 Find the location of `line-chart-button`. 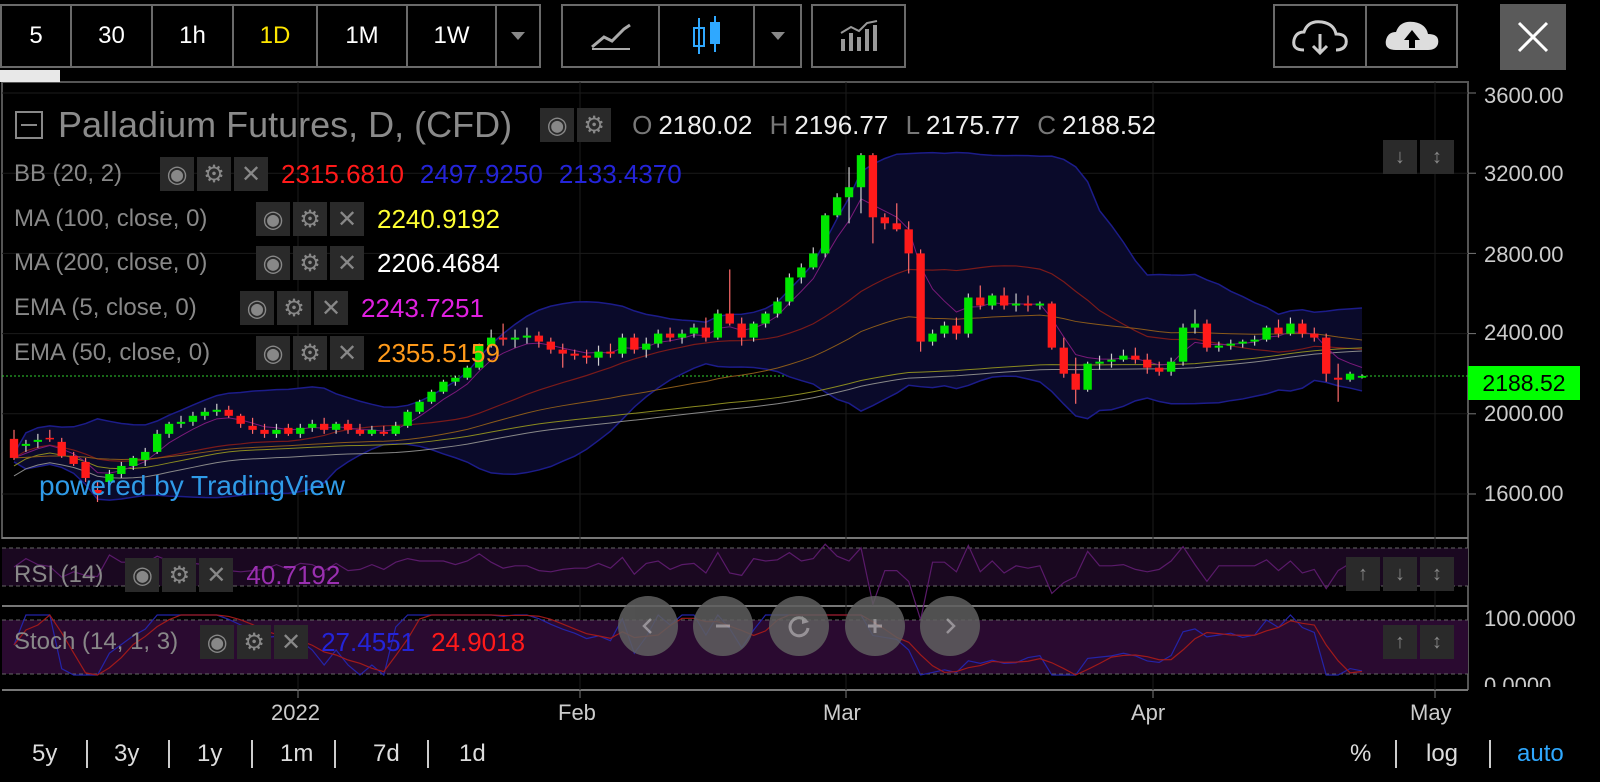

line-chart-button is located at coordinates (611, 36).